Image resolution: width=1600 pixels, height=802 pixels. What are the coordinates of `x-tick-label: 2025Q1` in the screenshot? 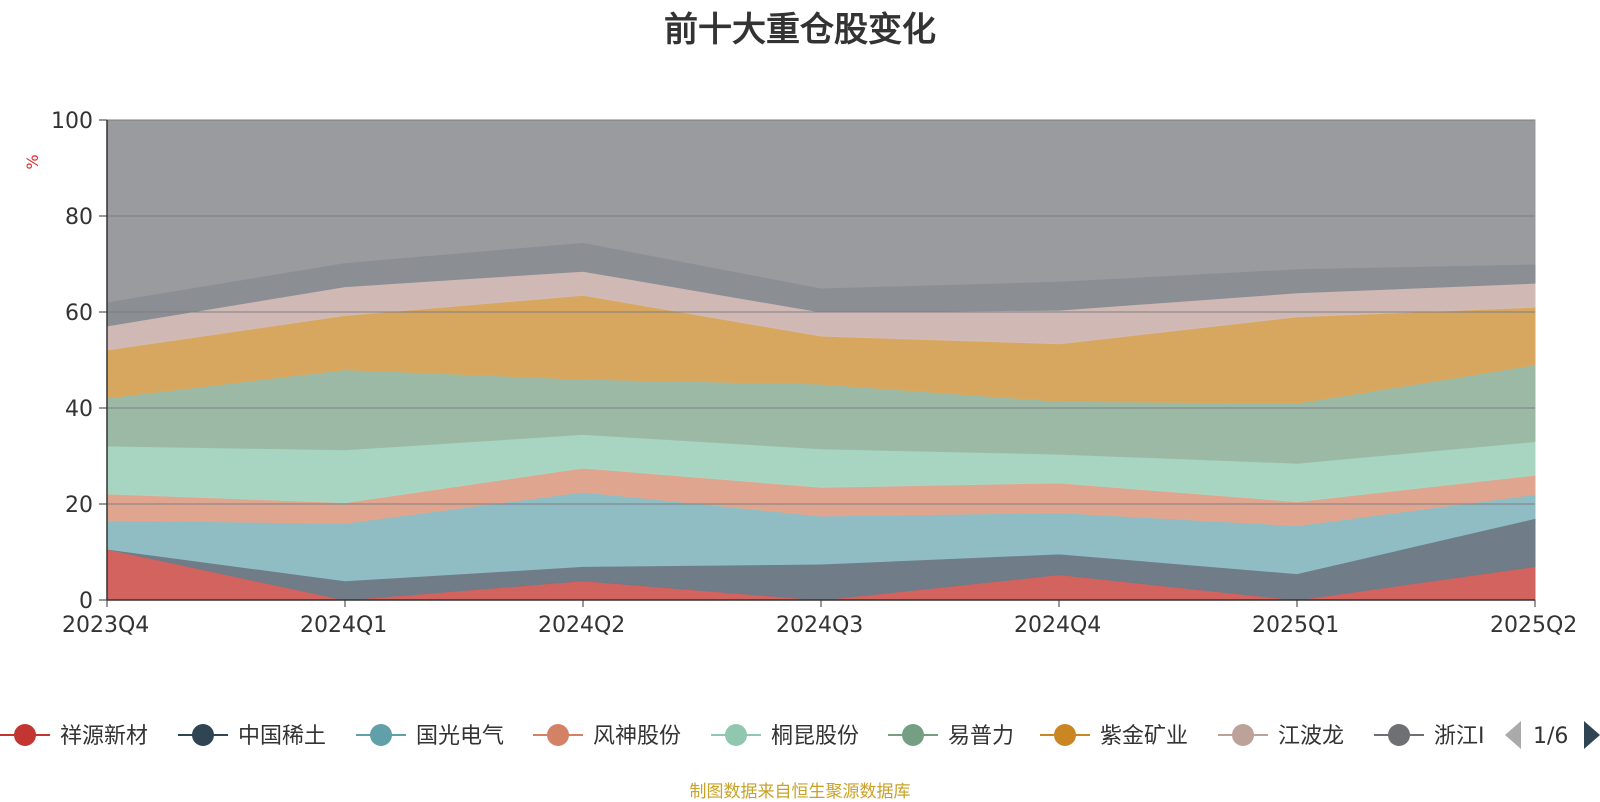 It's located at (1295, 625).